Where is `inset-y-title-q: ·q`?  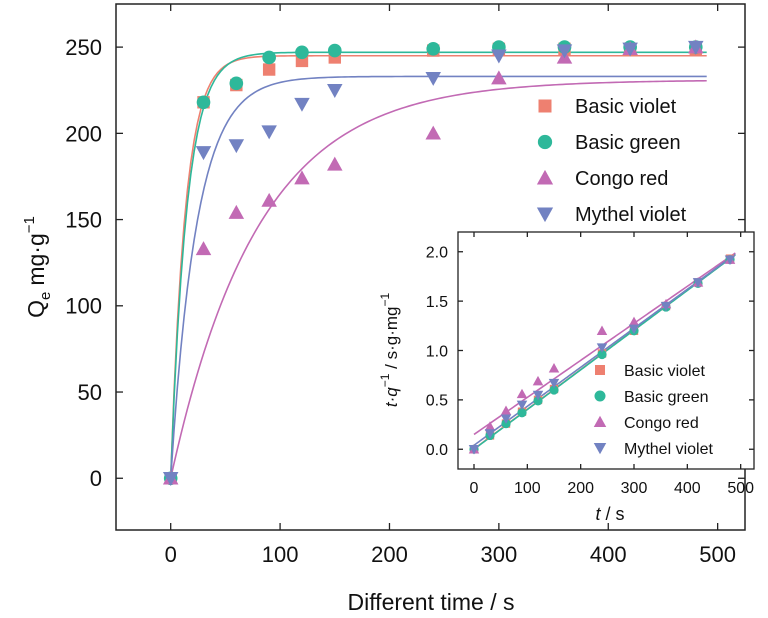
inset-y-title-q: ·q is located at coordinates (391, 395).